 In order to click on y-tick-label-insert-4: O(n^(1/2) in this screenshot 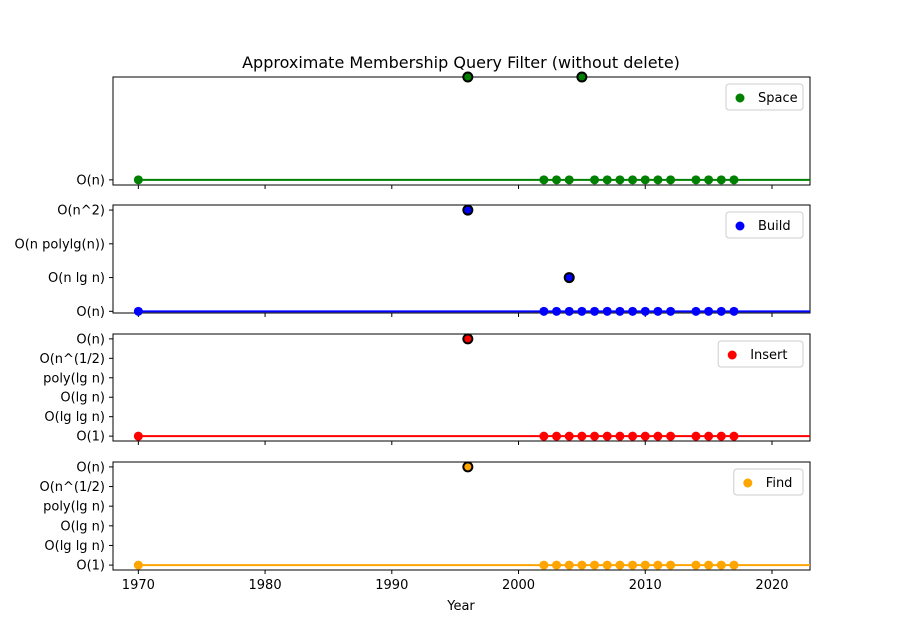, I will do `click(72, 359)`.